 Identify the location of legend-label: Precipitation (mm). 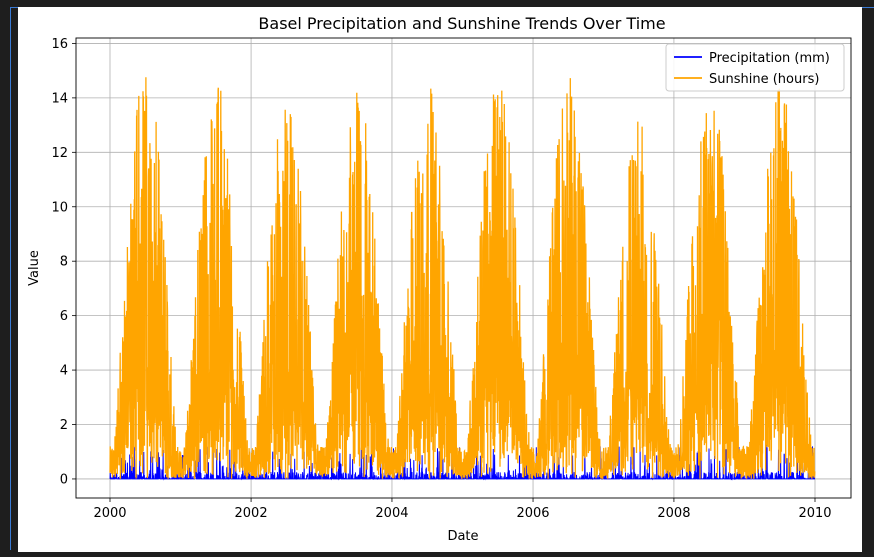
(769, 58).